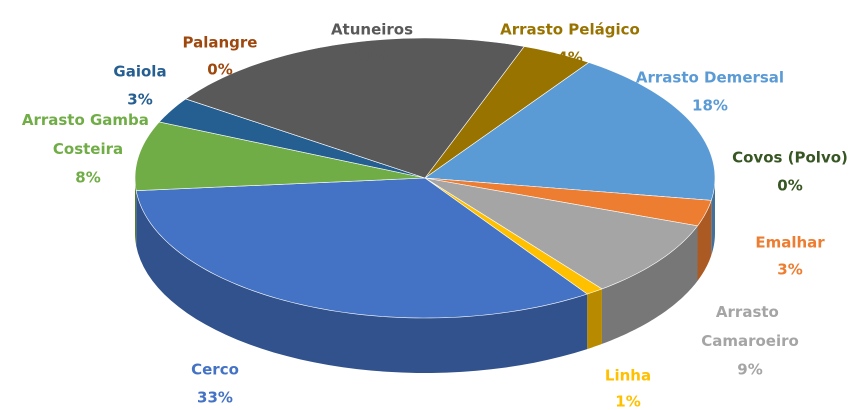 This screenshot has height=410, width=862. I want to click on category-label: Palangre, so click(220, 43).